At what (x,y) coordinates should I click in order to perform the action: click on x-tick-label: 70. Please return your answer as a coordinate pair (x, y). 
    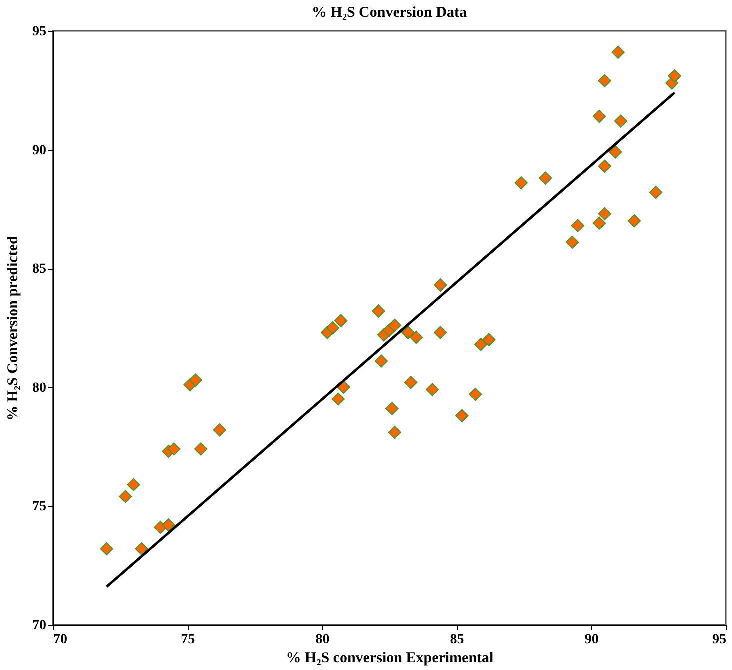
    Looking at the image, I should click on (61, 640).